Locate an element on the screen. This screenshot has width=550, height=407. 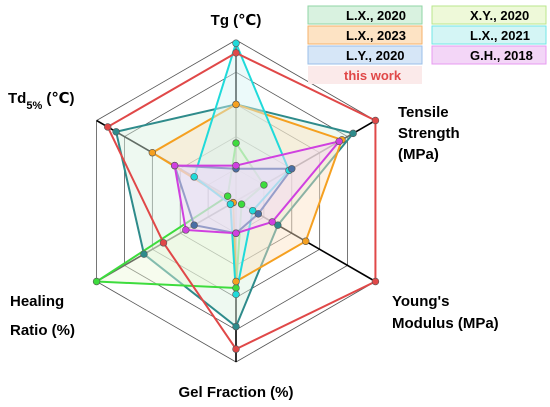
axis-label-2-line-0: Young's is located at coordinates (420, 301).